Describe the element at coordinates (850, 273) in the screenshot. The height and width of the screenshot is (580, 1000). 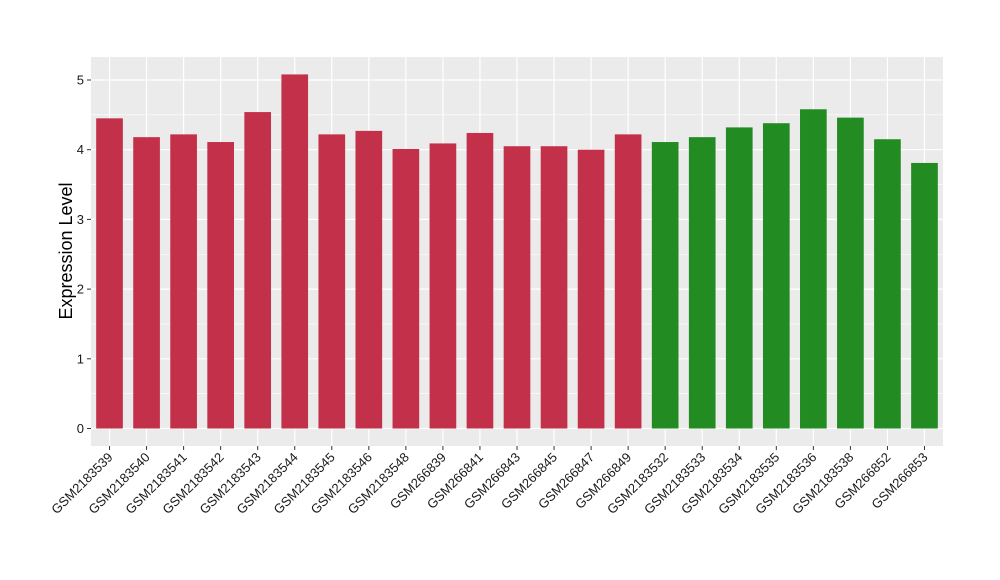
I see `bar-GSM2183538` at that location.